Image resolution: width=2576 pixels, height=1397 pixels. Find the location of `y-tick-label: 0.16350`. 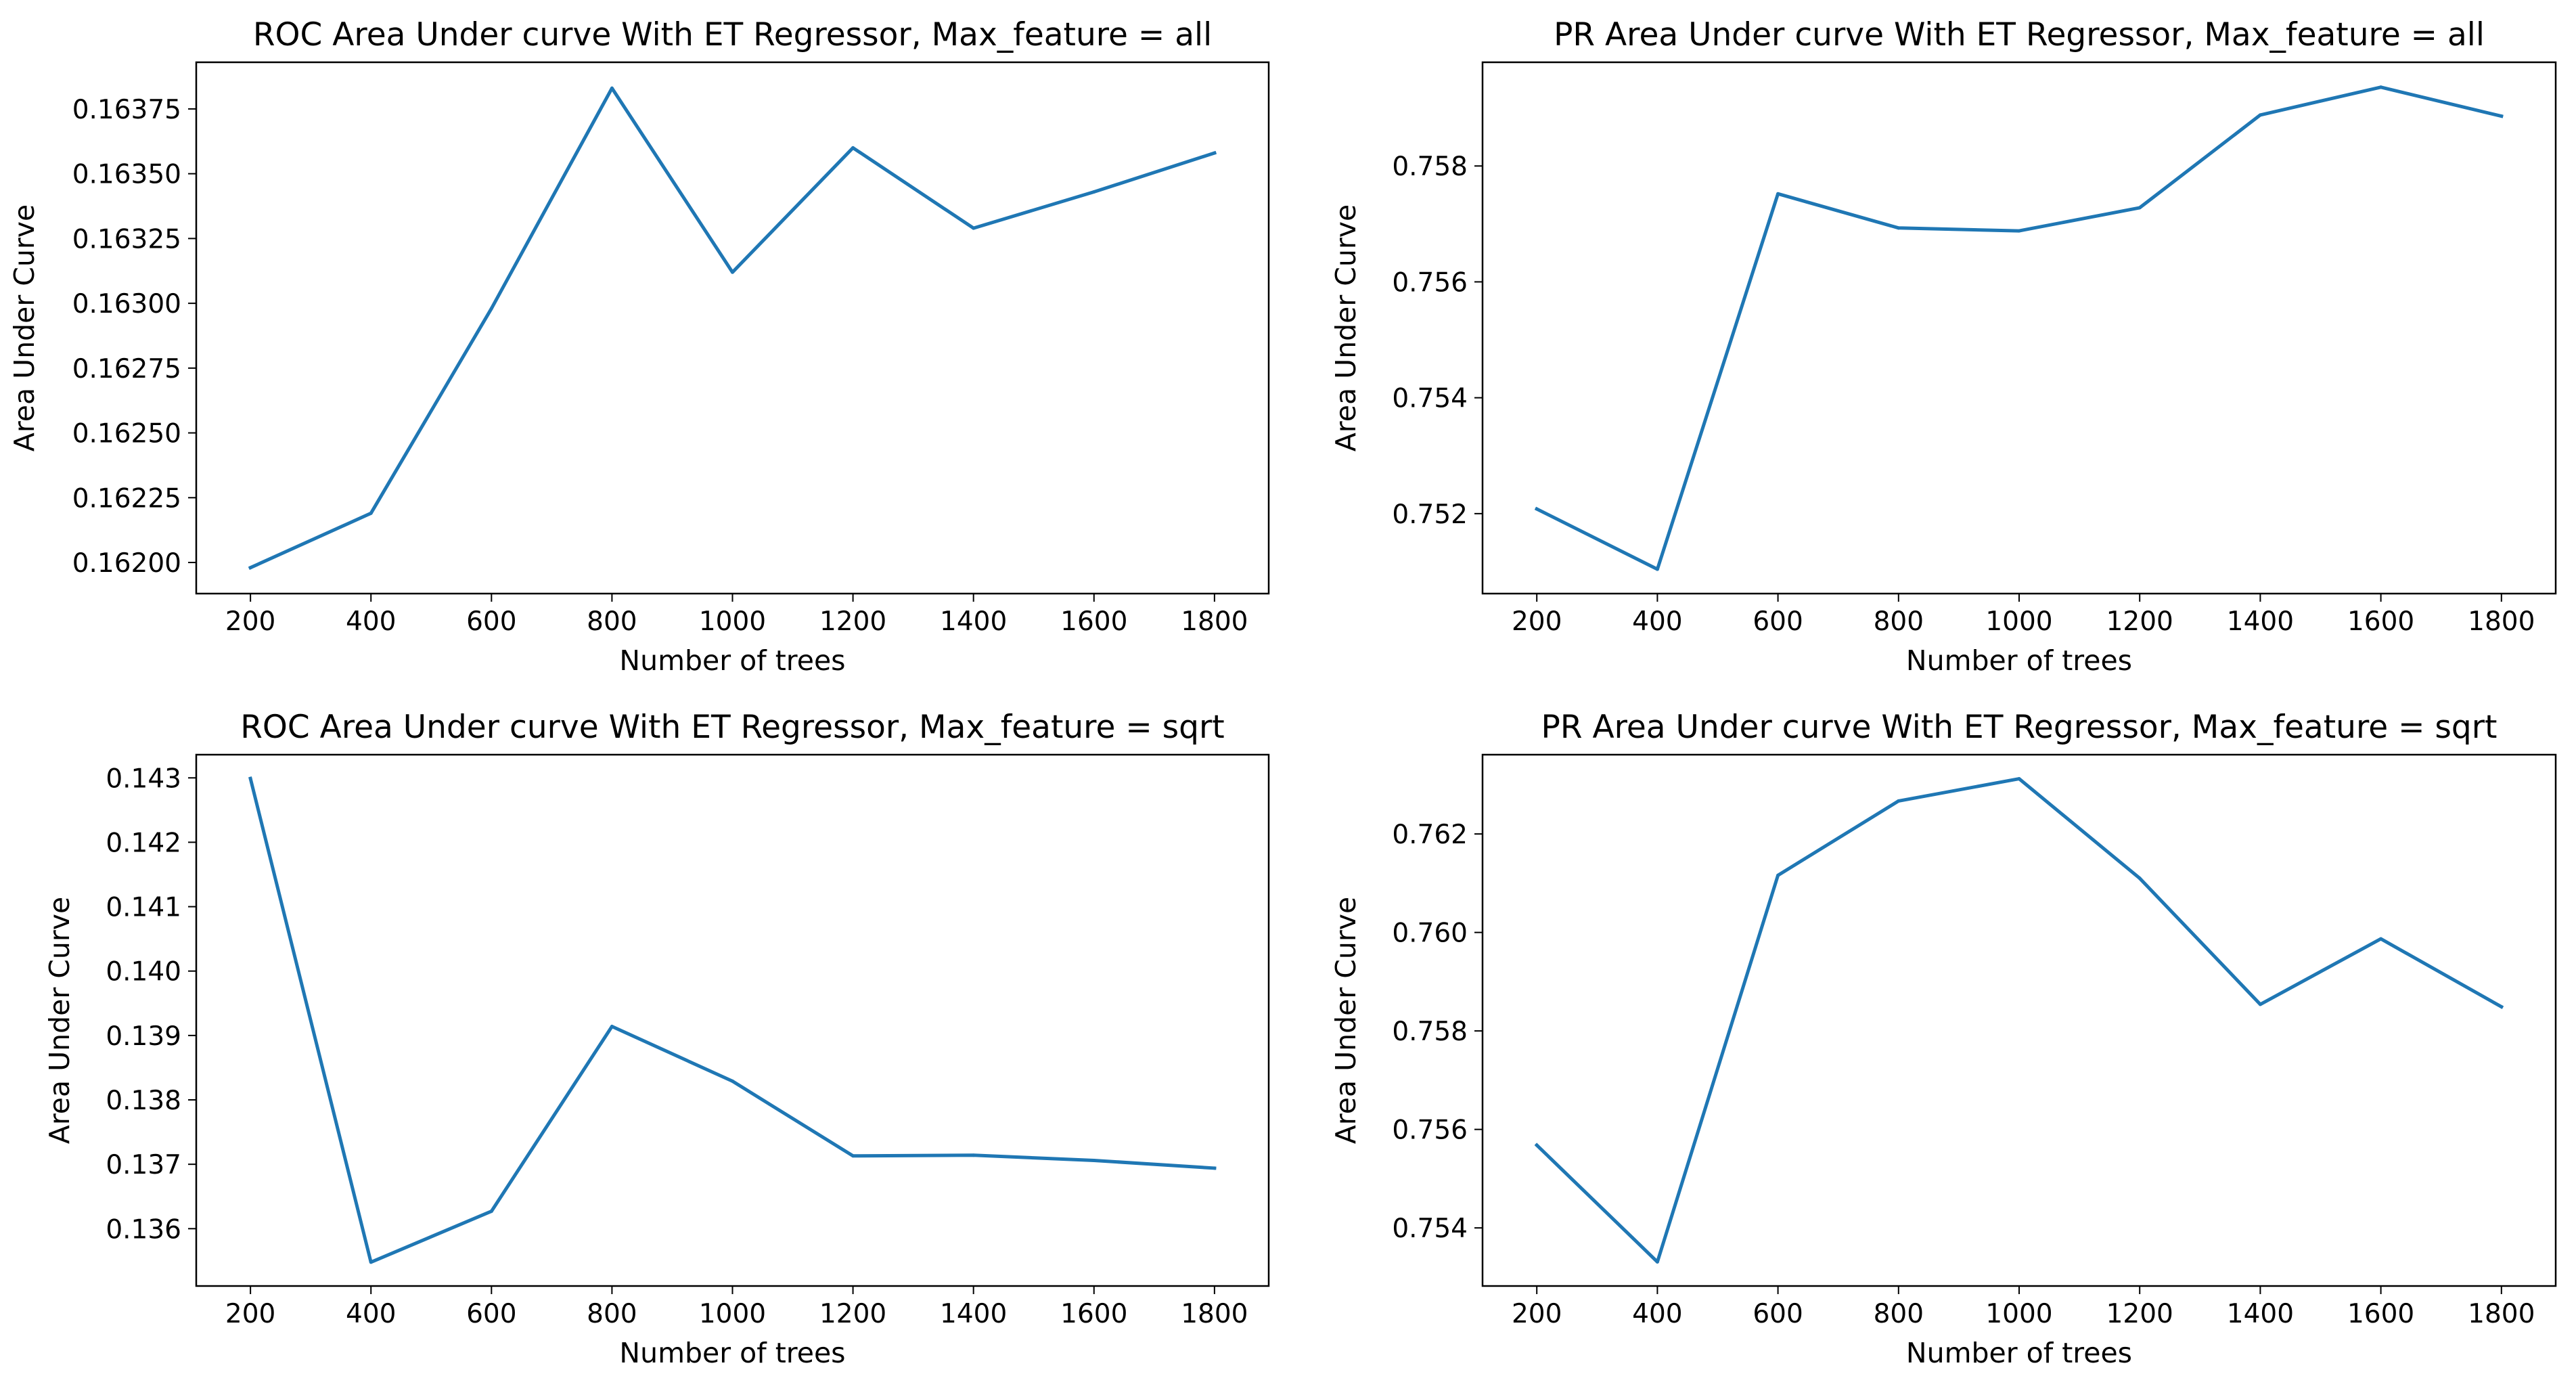

y-tick-label: 0.16350 is located at coordinates (126, 175).